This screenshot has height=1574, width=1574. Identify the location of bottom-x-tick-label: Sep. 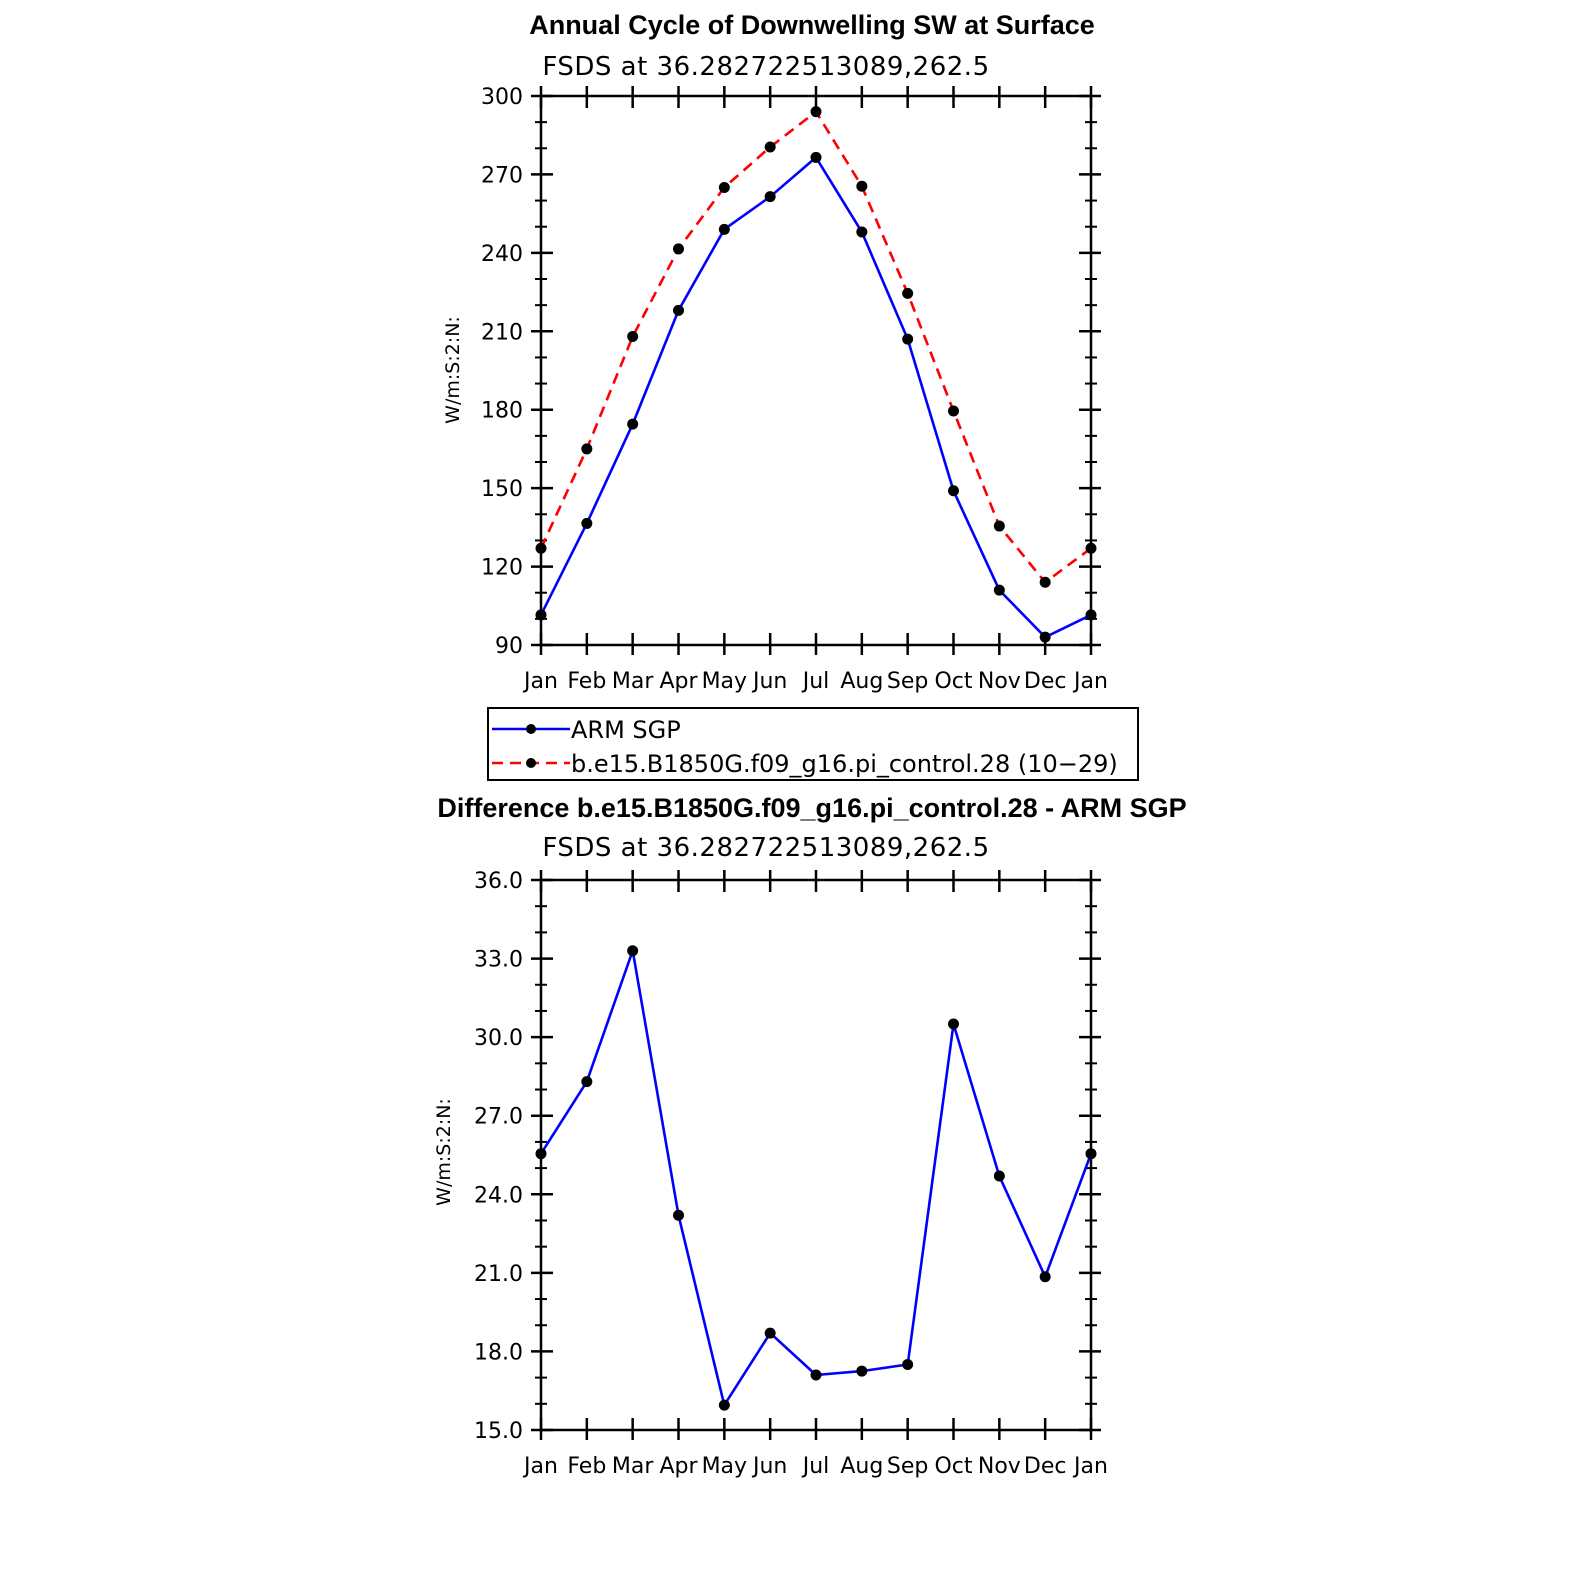
(907, 1466).